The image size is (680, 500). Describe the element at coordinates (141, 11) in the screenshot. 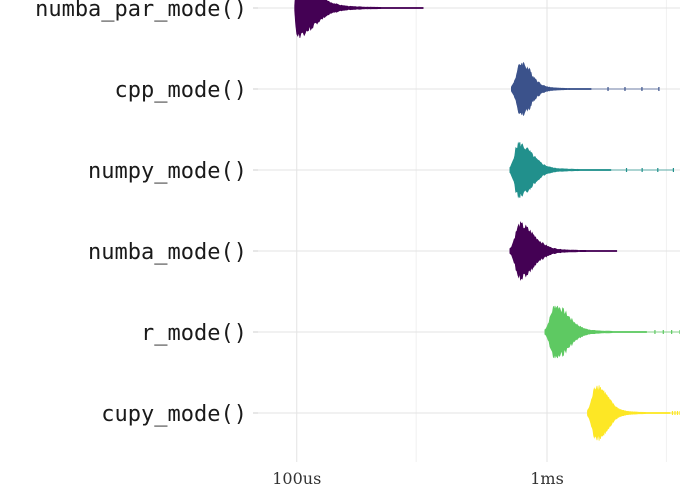

I see `y-tick-label: numba_par_mode()` at that location.